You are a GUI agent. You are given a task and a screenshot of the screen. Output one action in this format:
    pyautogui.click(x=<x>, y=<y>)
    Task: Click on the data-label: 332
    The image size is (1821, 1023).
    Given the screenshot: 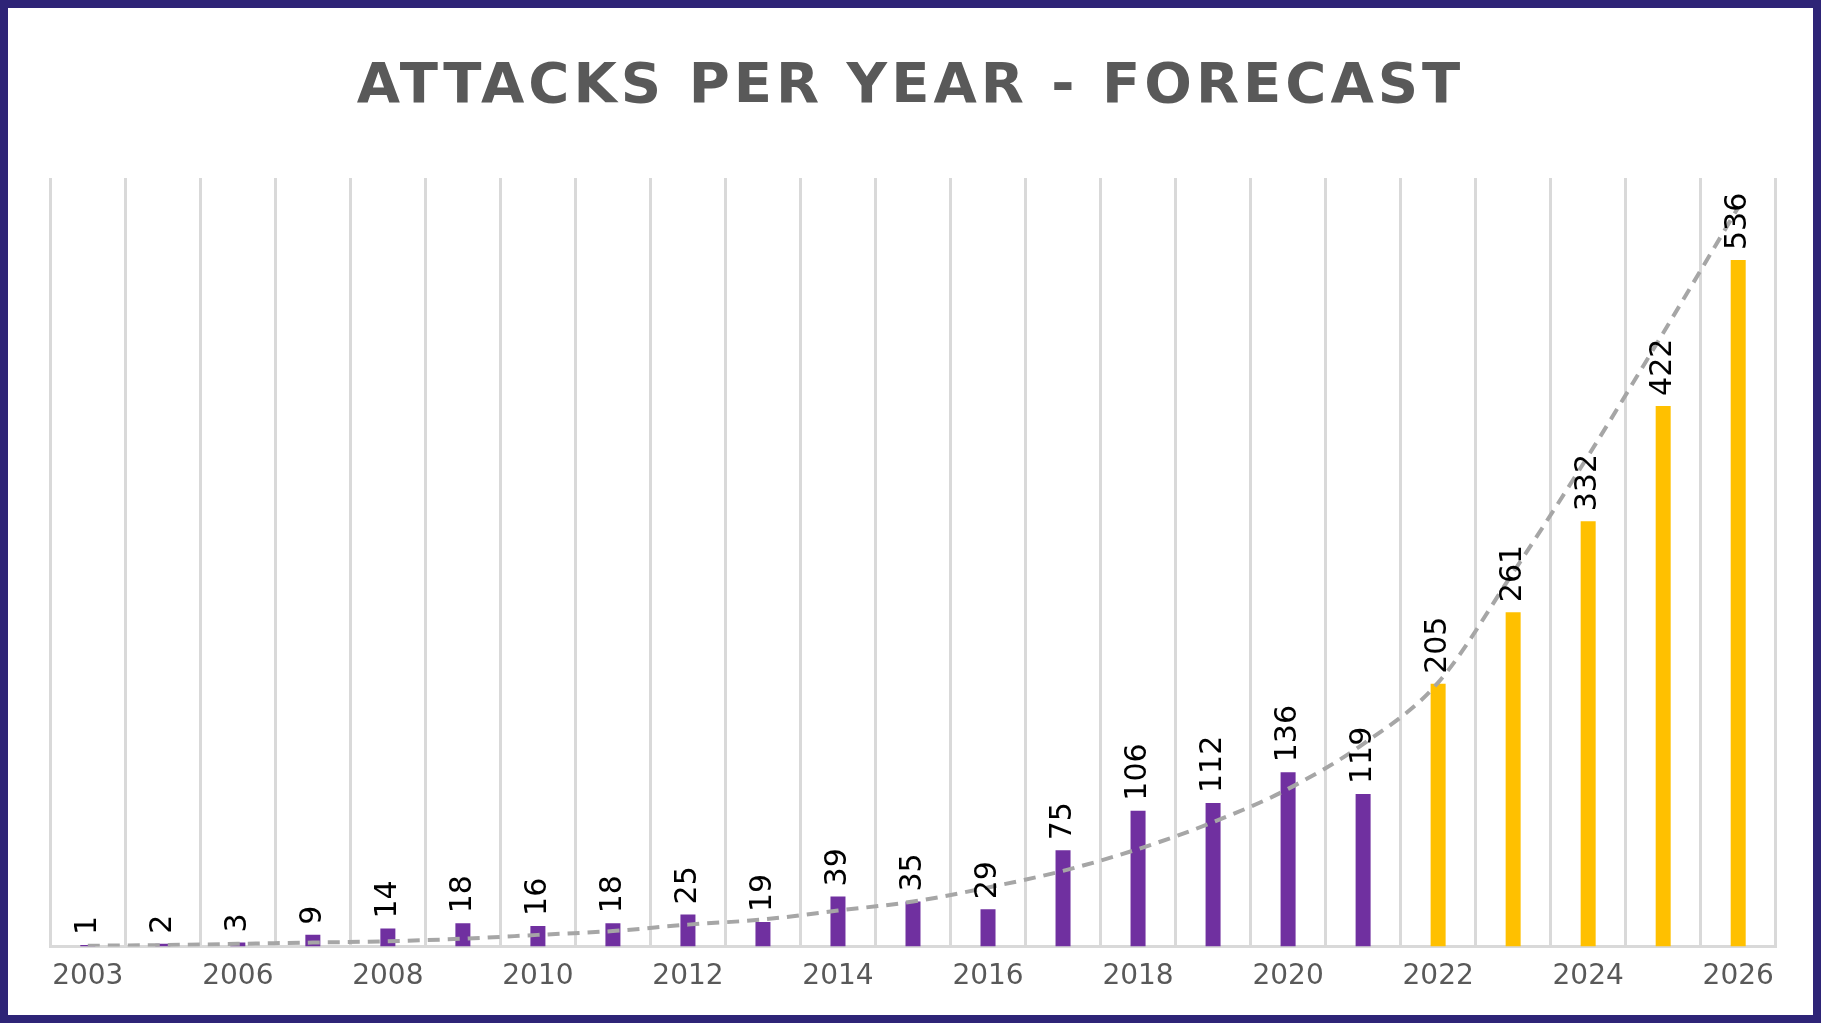 What is the action you would take?
    pyautogui.click(x=1585, y=482)
    